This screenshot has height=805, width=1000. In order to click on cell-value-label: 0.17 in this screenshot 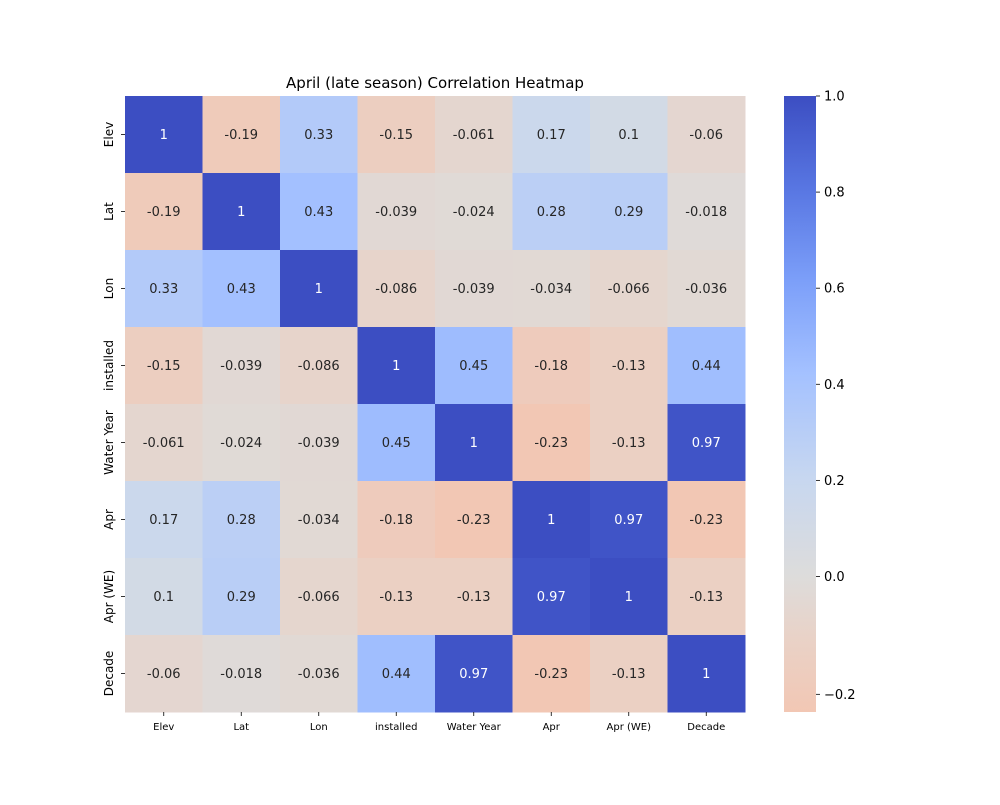, I will do `click(551, 135)`.